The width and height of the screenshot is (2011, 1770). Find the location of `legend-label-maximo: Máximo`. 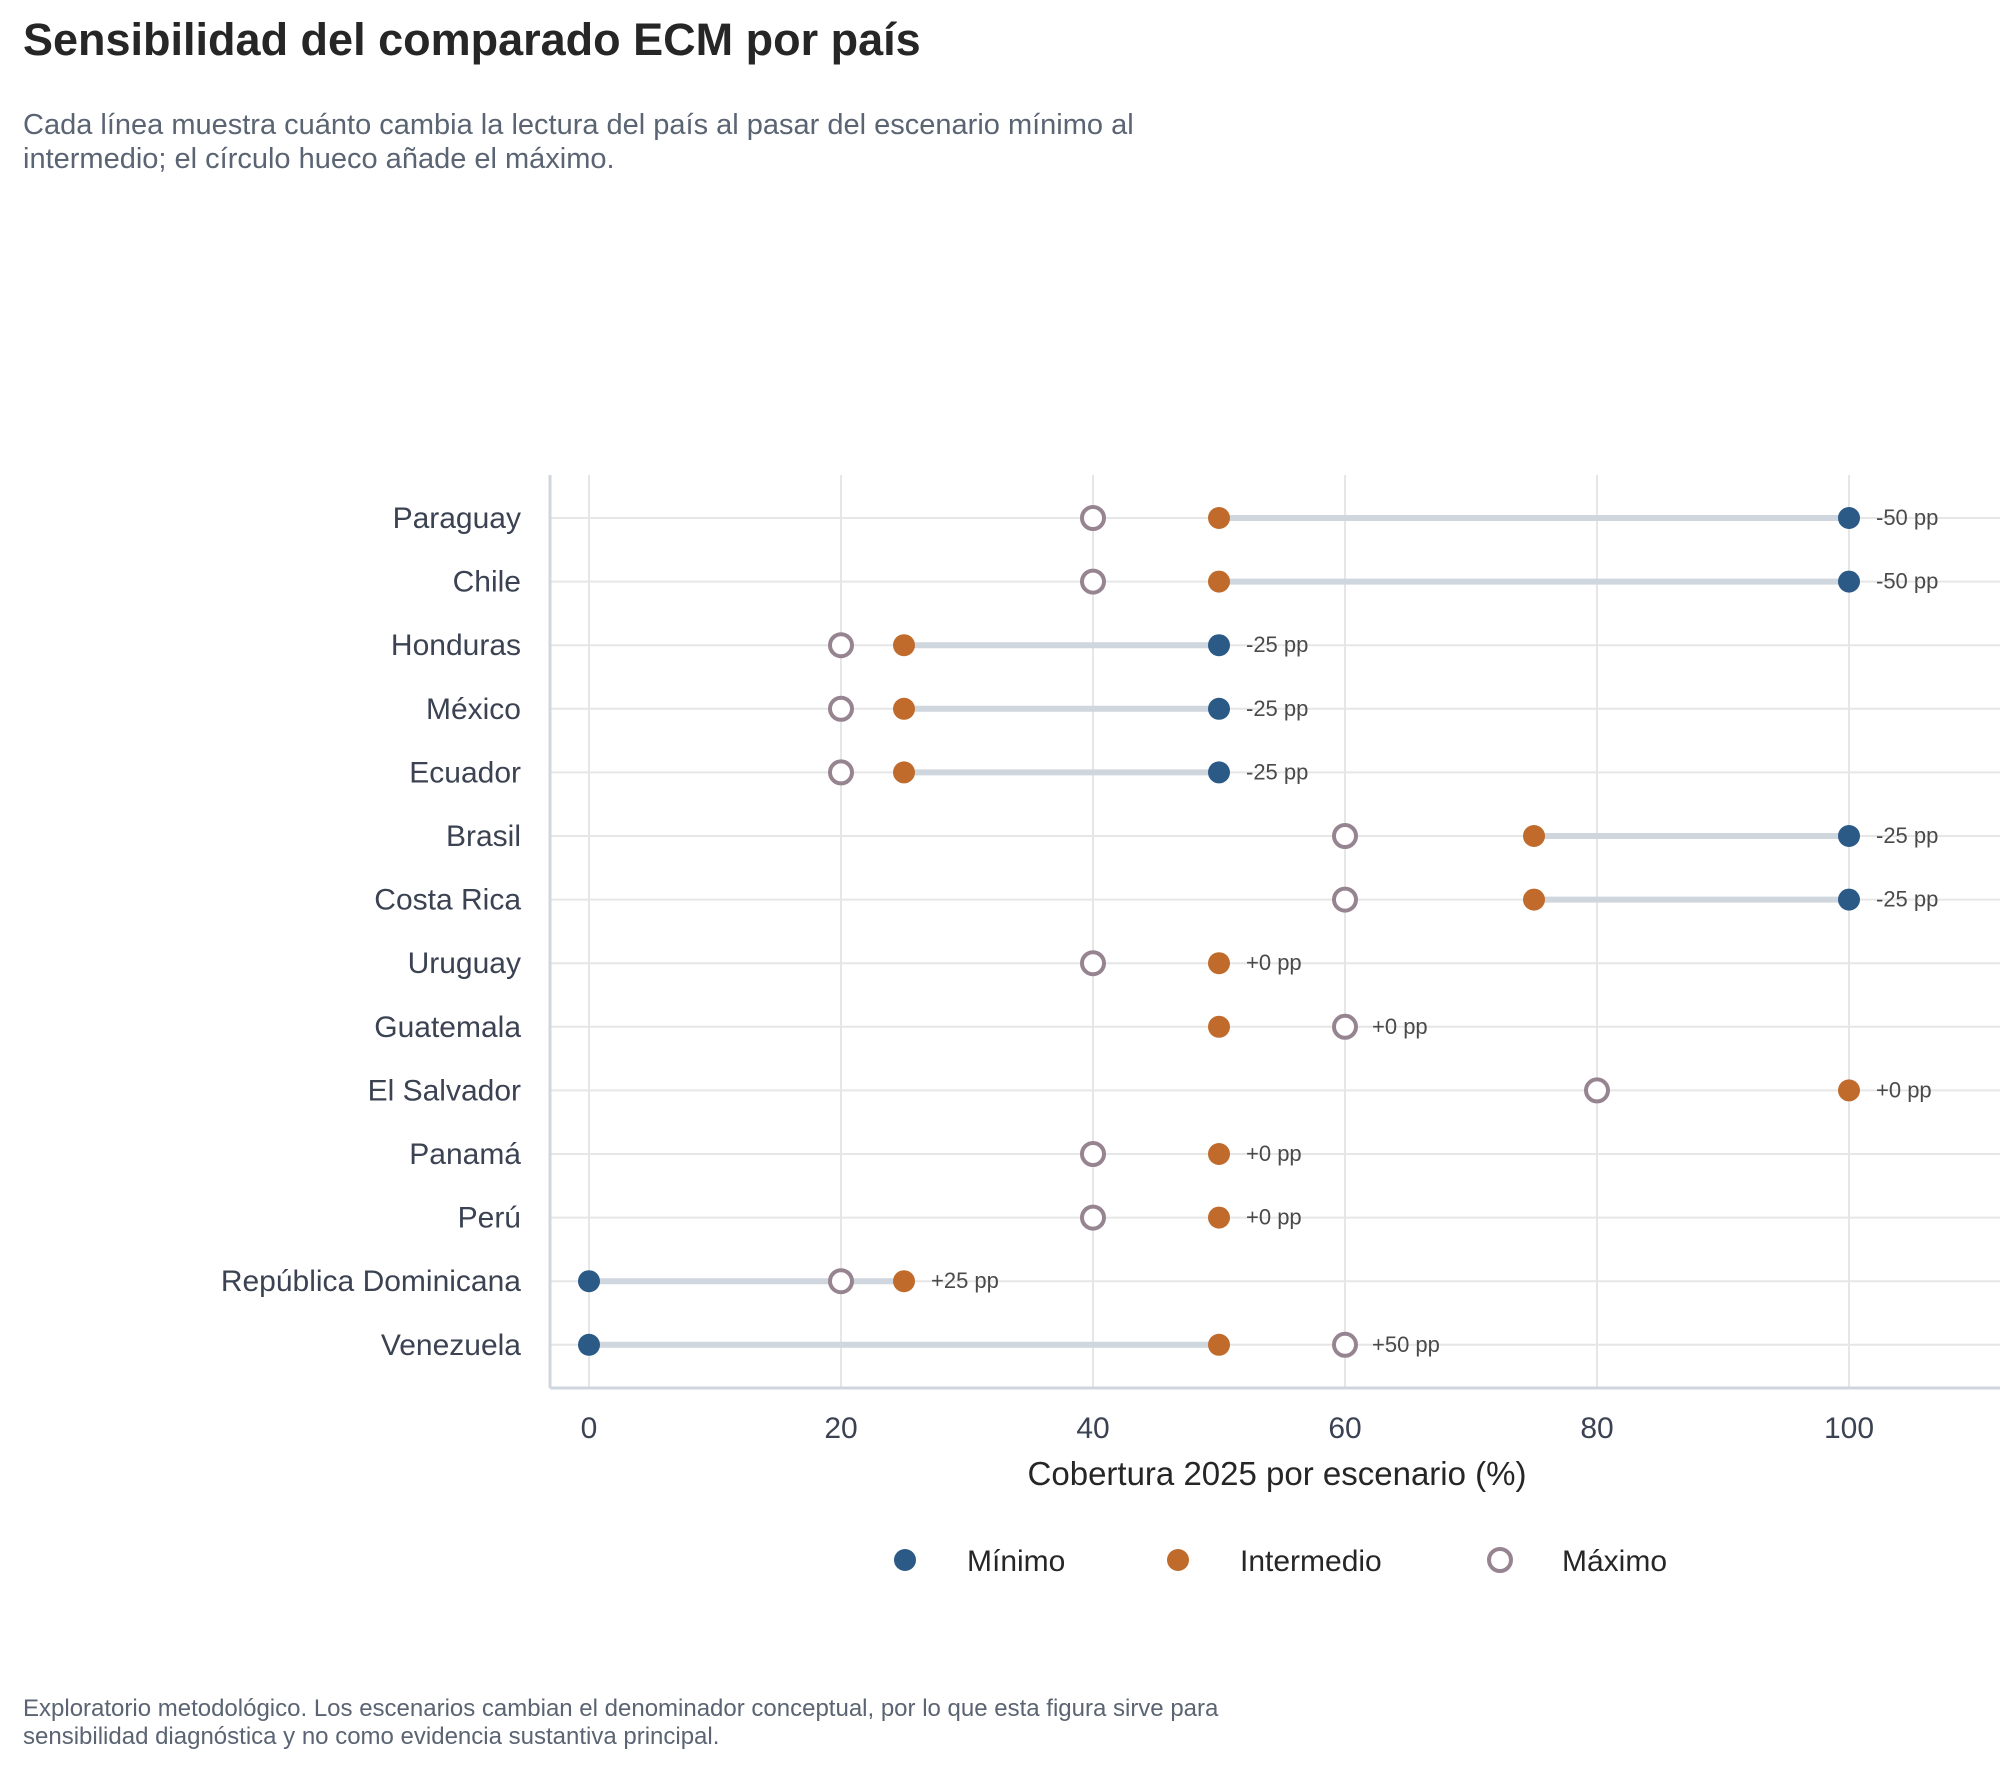

legend-label-maximo: Máximo is located at coordinates (1614, 1561).